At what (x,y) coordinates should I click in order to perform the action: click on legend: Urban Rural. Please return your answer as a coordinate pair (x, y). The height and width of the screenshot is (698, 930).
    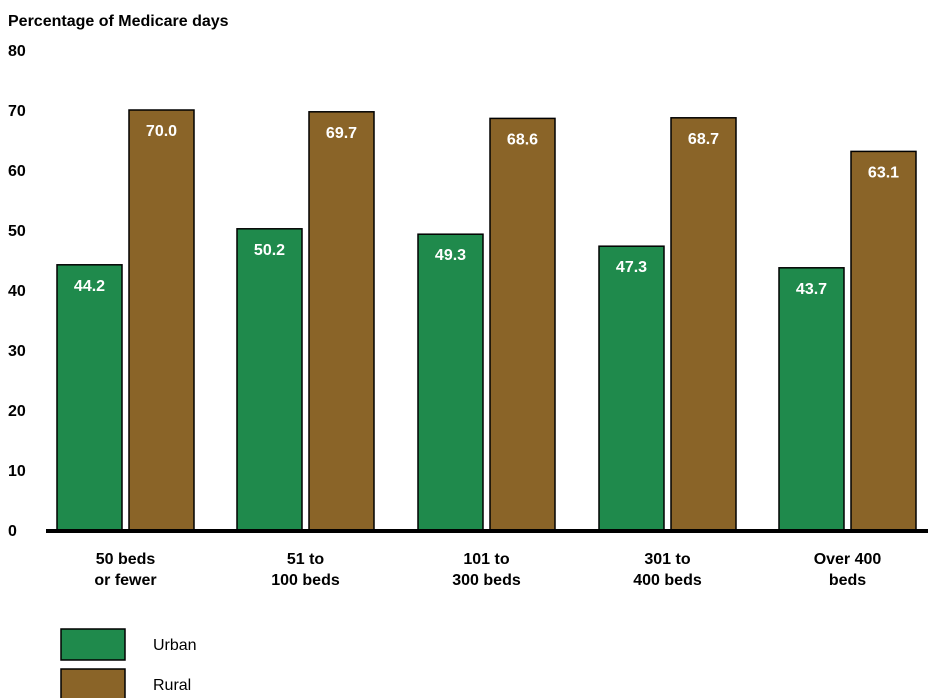
    Looking at the image, I should click on (128, 663).